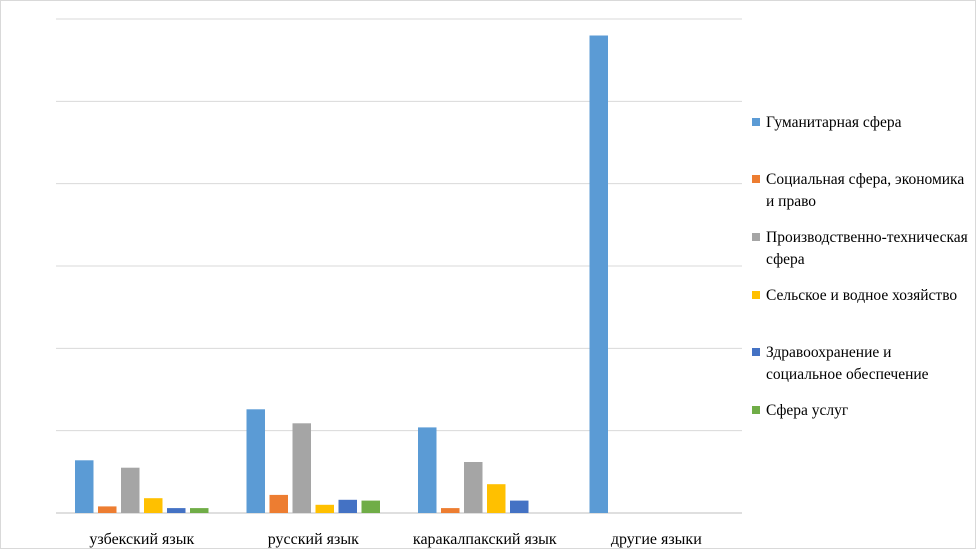  I want to click on legend-label: Социальная сфера, экономика и право, so click(865, 190).